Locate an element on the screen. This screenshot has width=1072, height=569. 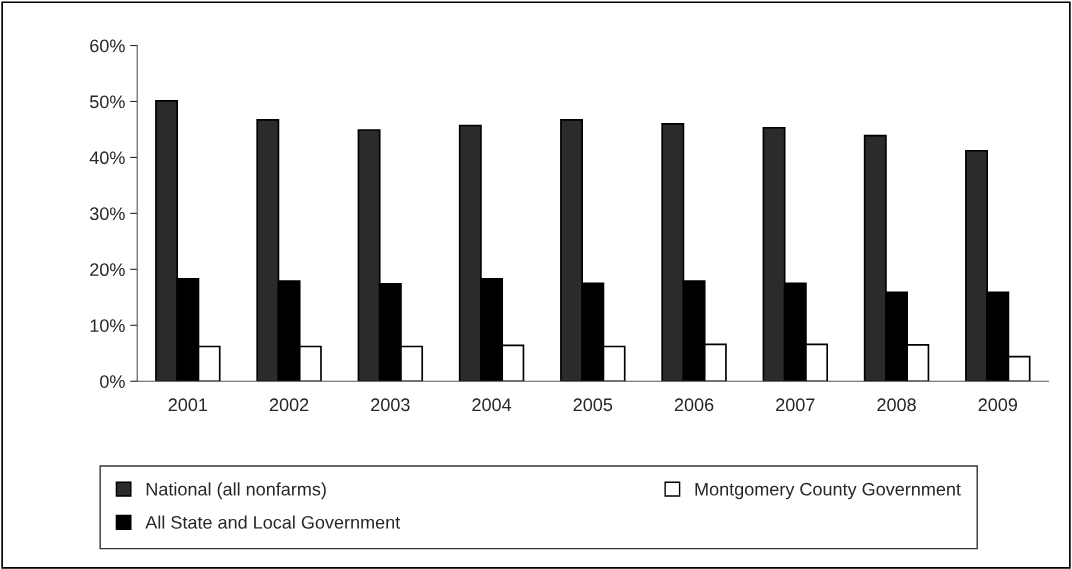
legend-label: Montgomery County Government is located at coordinates (828, 491).